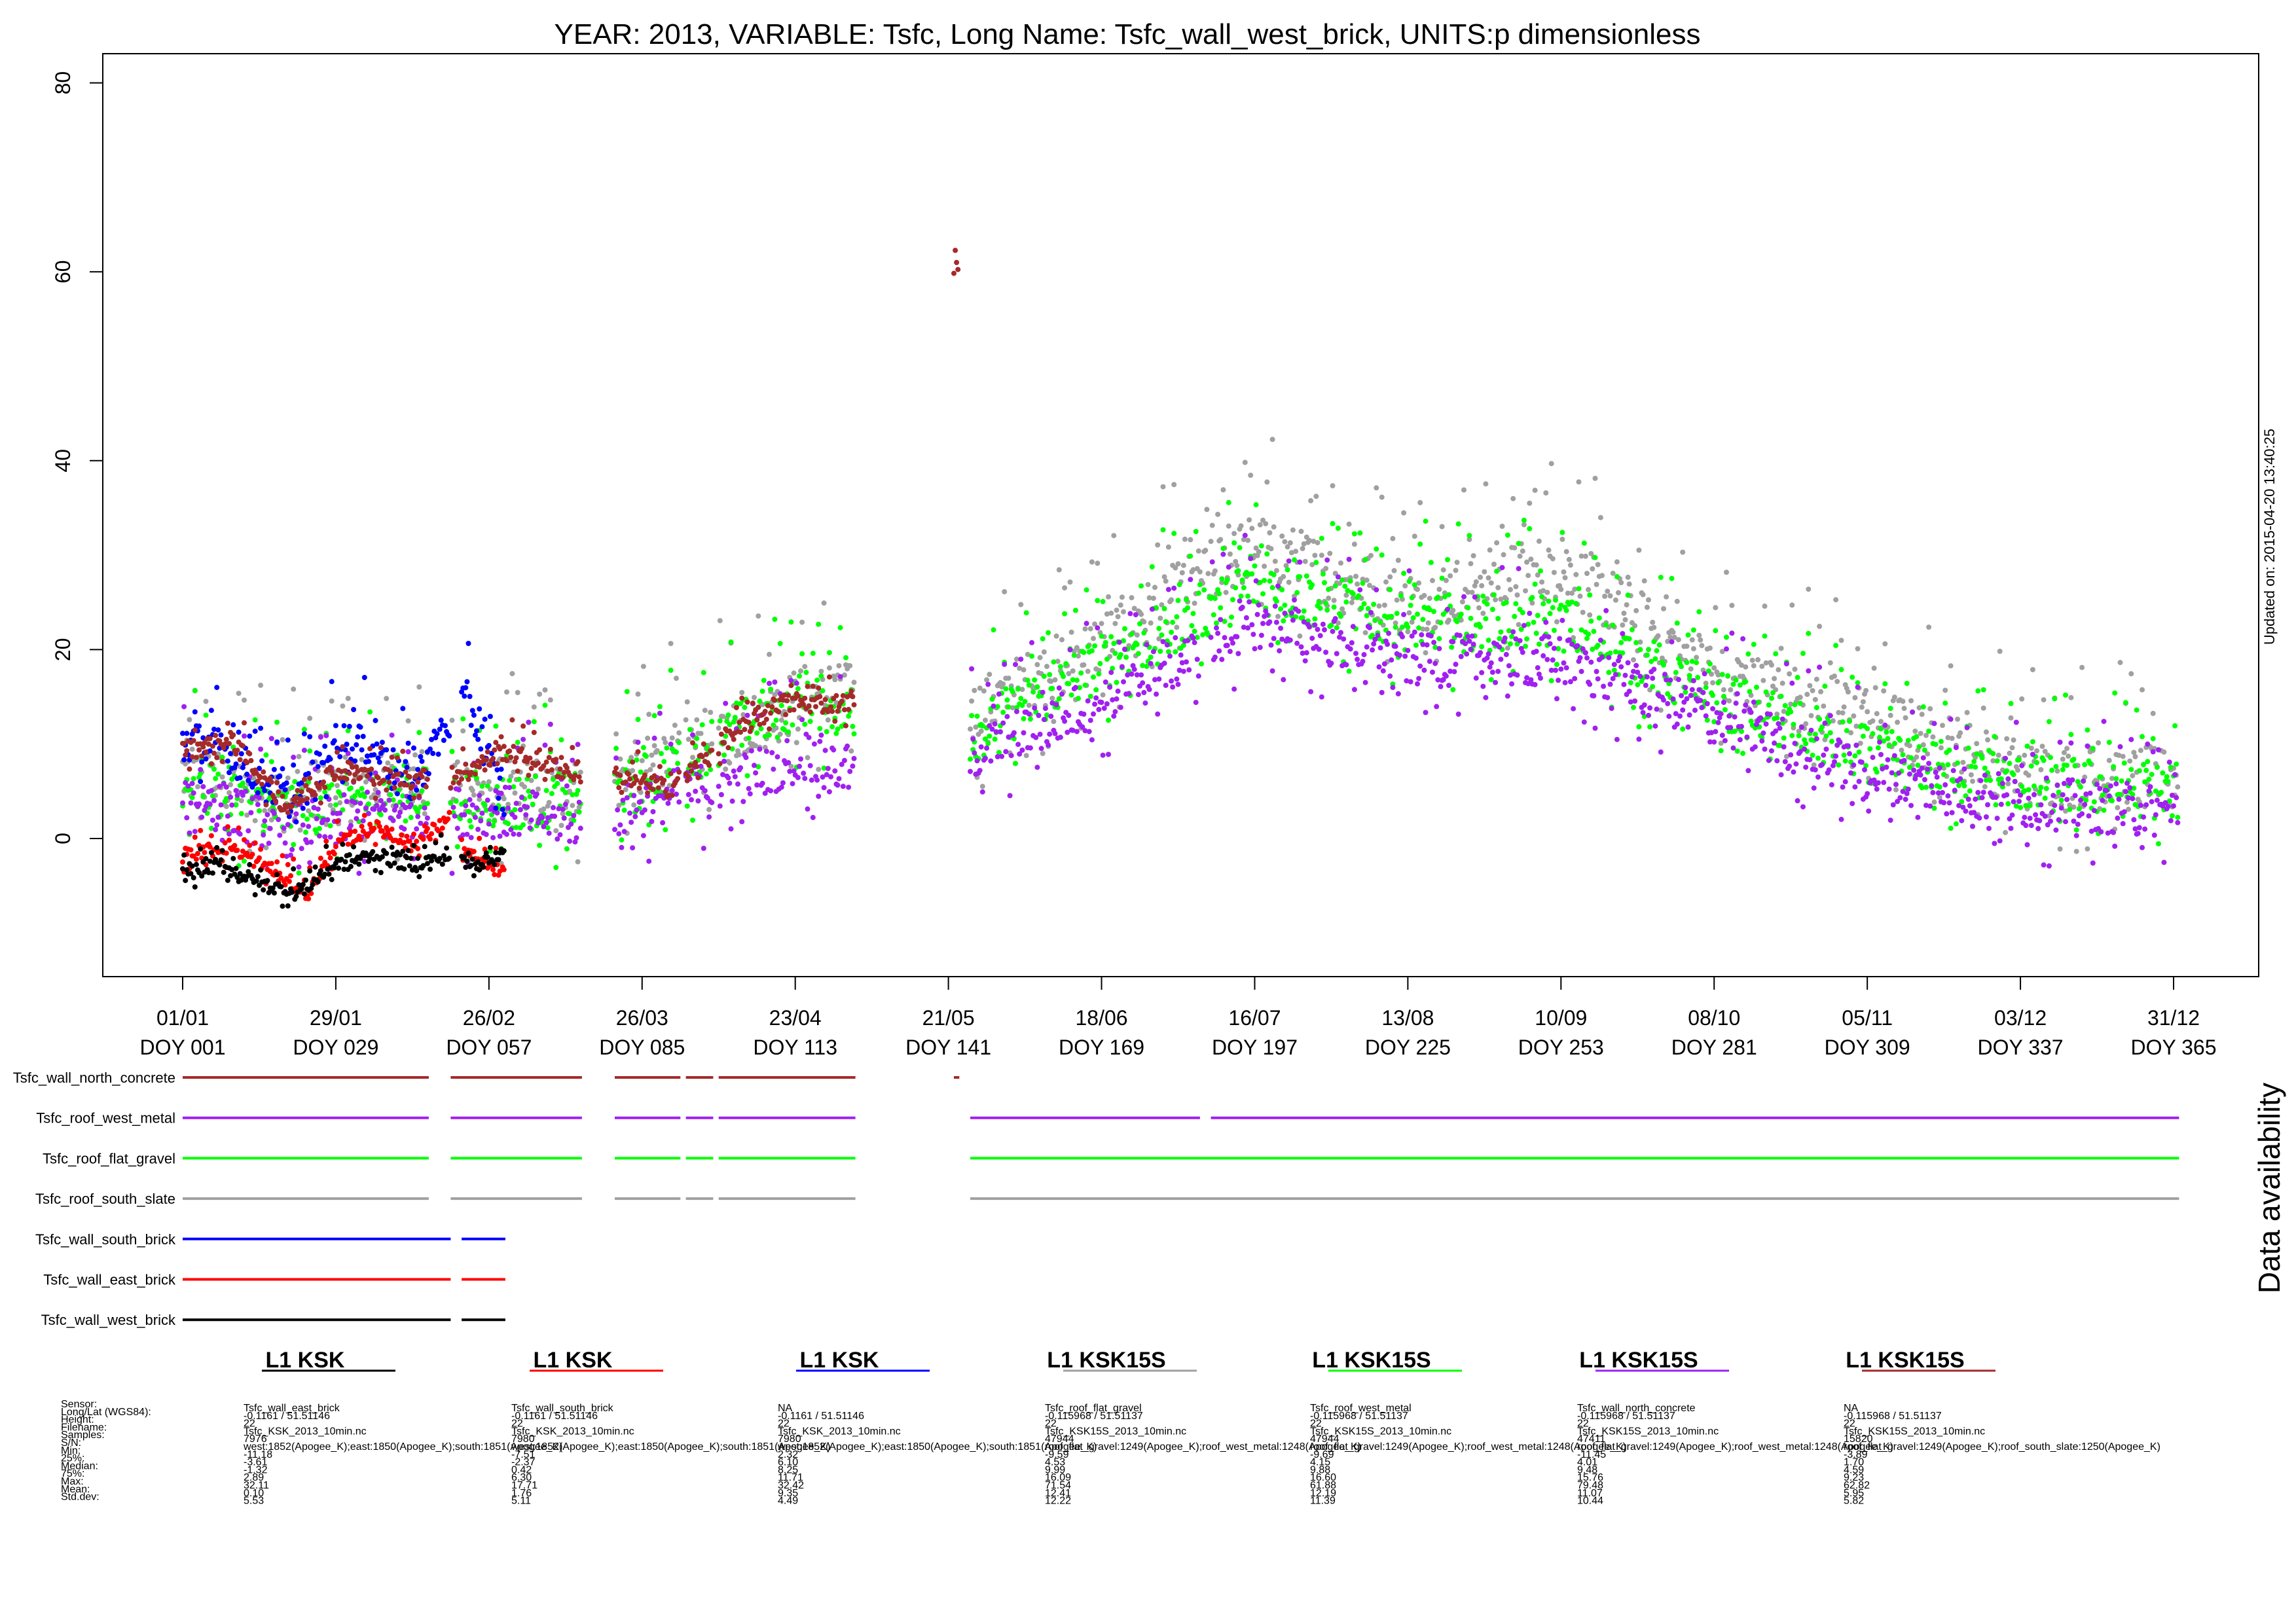 Image resolution: width=2296 pixels, height=1624 pixels. Describe the element at coordinates (570, 531) in the screenshot. I see `series-Tsfc_wall_north_concrete` at that location.